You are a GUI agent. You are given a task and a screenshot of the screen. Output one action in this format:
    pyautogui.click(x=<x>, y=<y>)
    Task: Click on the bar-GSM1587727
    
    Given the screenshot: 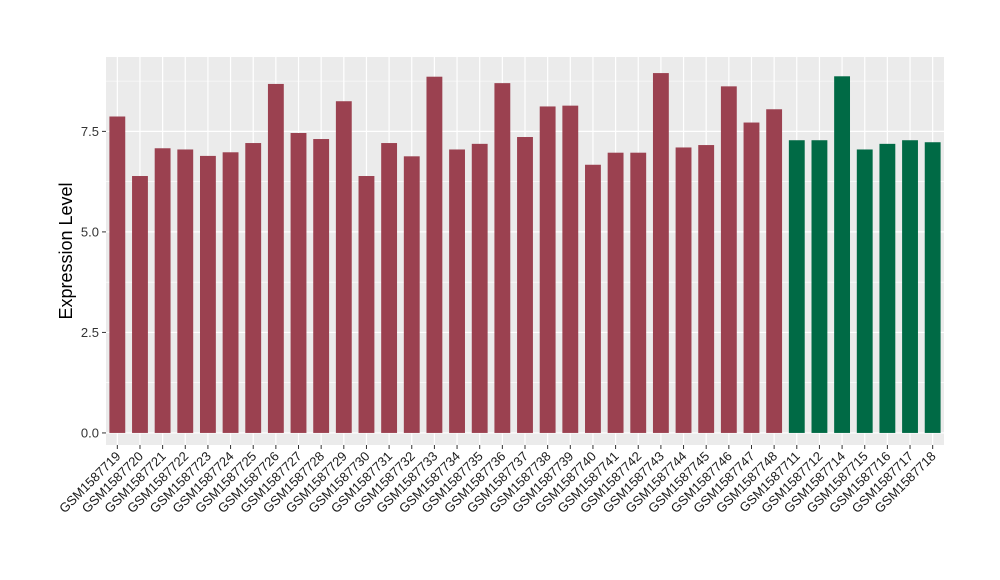 What is the action you would take?
    pyautogui.click(x=298, y=282)
    